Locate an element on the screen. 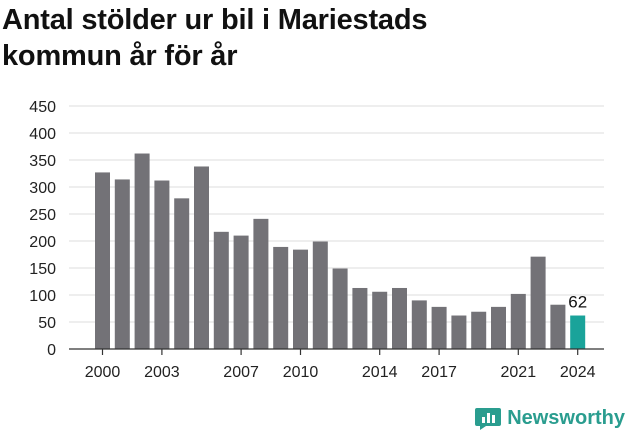 The image size is (631, 439). data-label: 62 is located at coordinates (577, 302).